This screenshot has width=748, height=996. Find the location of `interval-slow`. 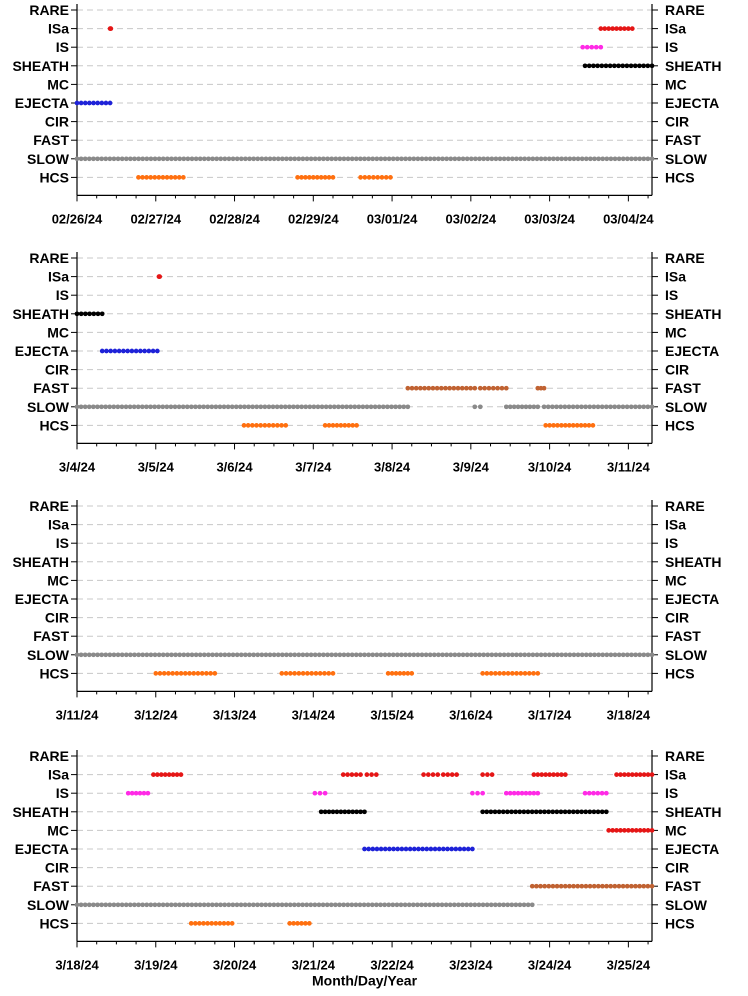

interval-slow is located at coordinates (598, 407).